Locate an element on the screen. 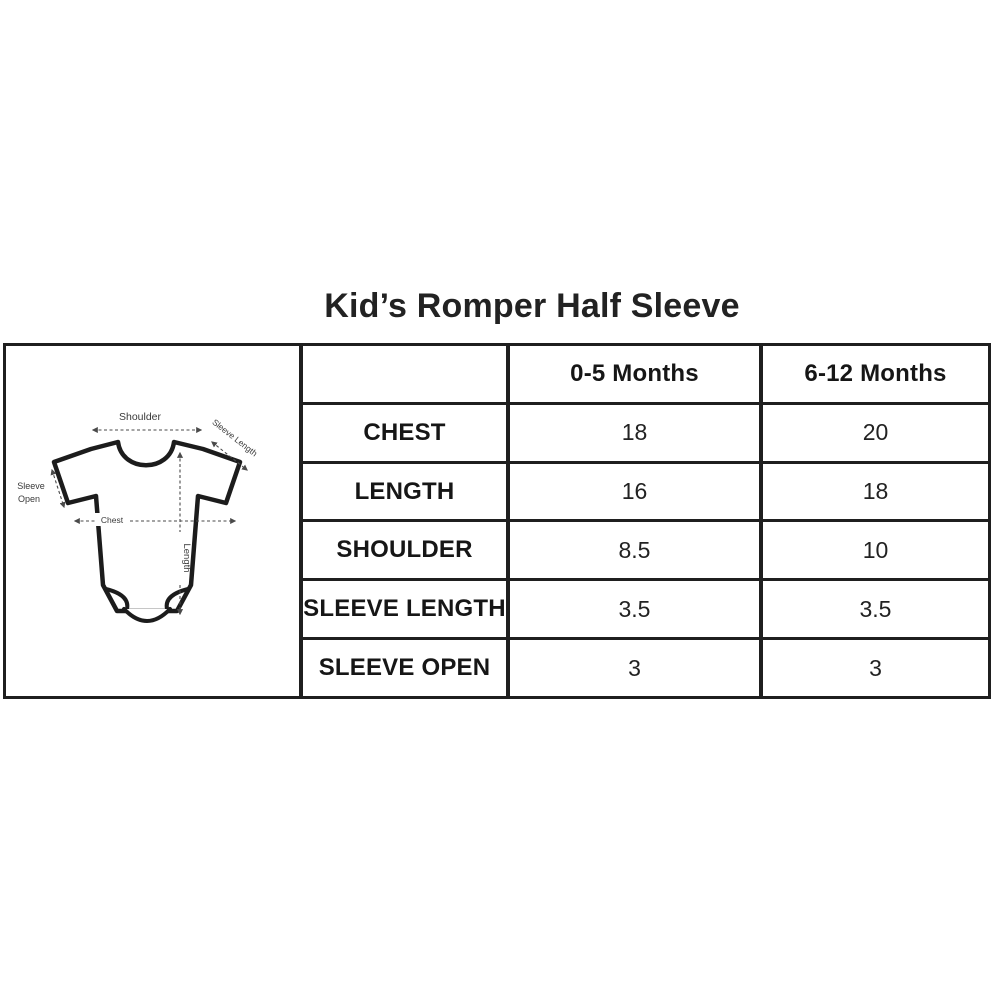  row-label: LENGTH is located at coordinates (404, 491).